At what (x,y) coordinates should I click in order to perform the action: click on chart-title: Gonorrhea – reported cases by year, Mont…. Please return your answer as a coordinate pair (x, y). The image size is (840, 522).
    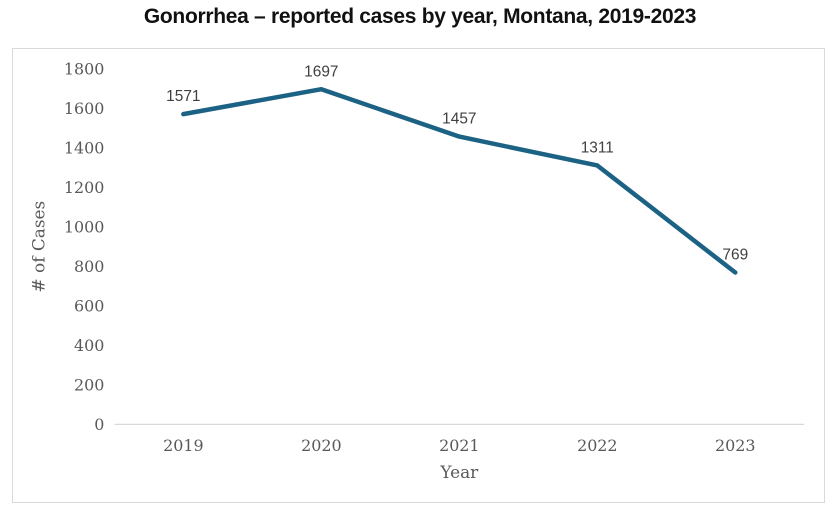
    Looking at the image, I should click on (420, 16).